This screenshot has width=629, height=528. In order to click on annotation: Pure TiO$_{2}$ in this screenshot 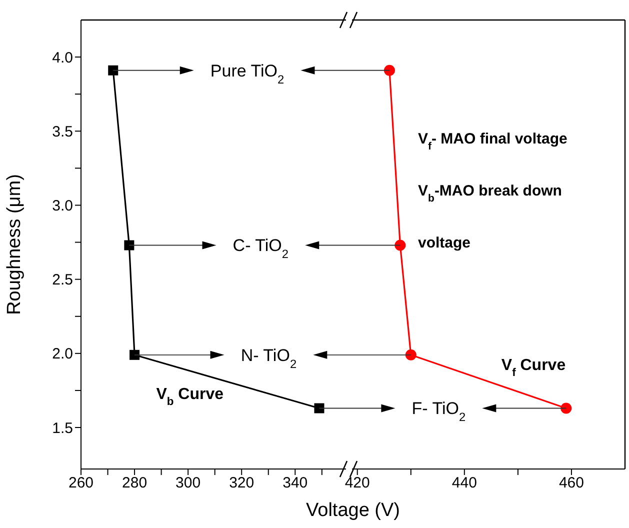, I will do `click(247, 73)`.